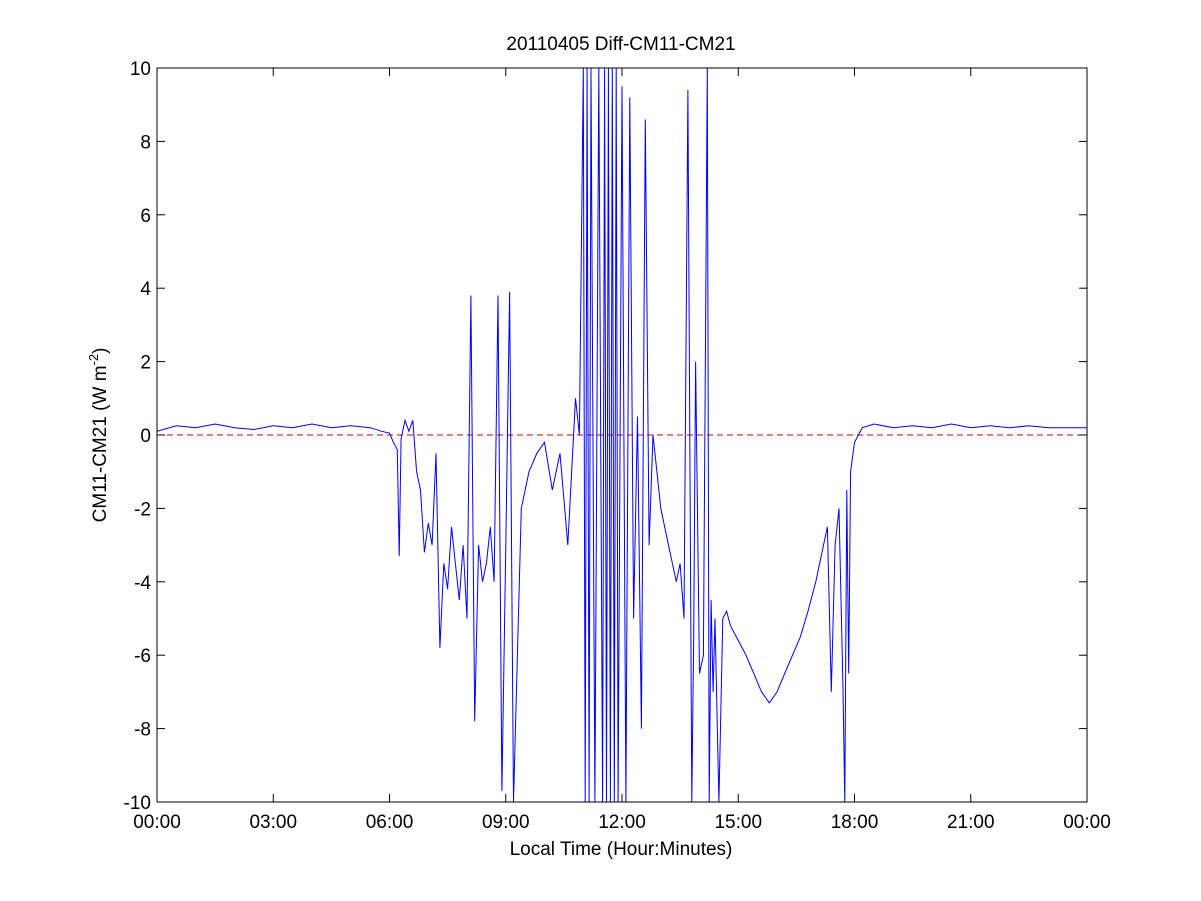 The image size is (1201, 901). I want to click on y-tick-label: 6, so click(145, 216).